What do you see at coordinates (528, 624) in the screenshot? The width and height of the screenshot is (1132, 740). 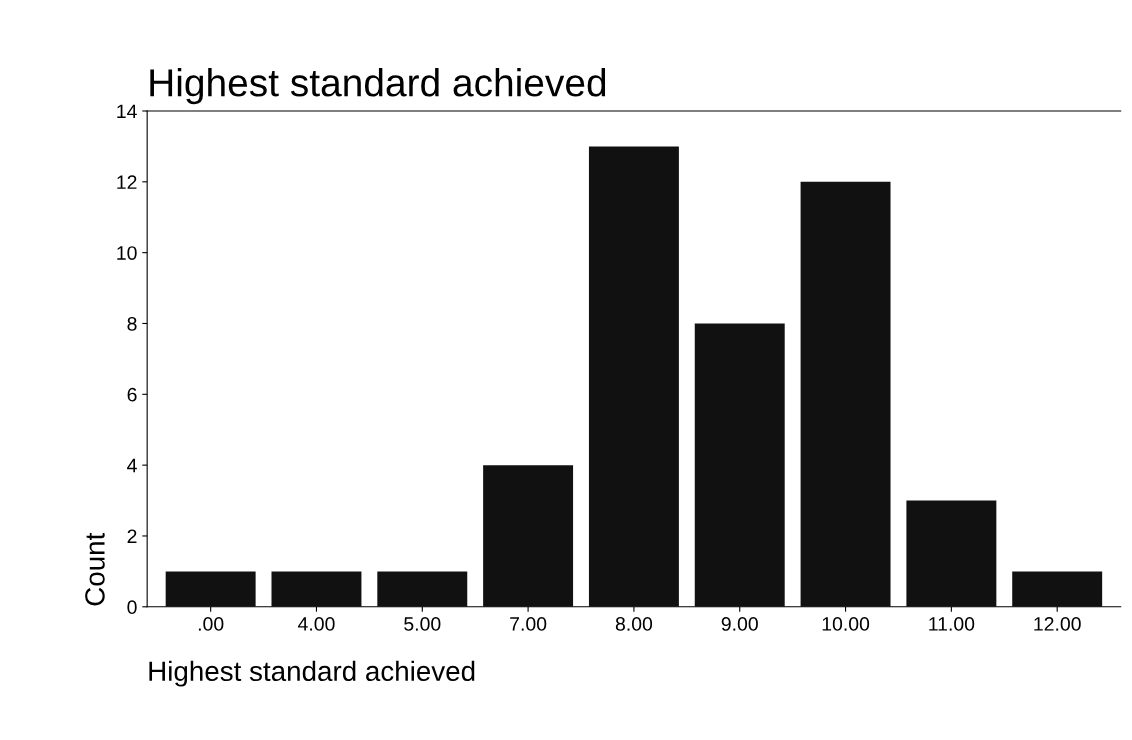 I see `x-tick-label: 7.00` at bounding box center [528, 624].